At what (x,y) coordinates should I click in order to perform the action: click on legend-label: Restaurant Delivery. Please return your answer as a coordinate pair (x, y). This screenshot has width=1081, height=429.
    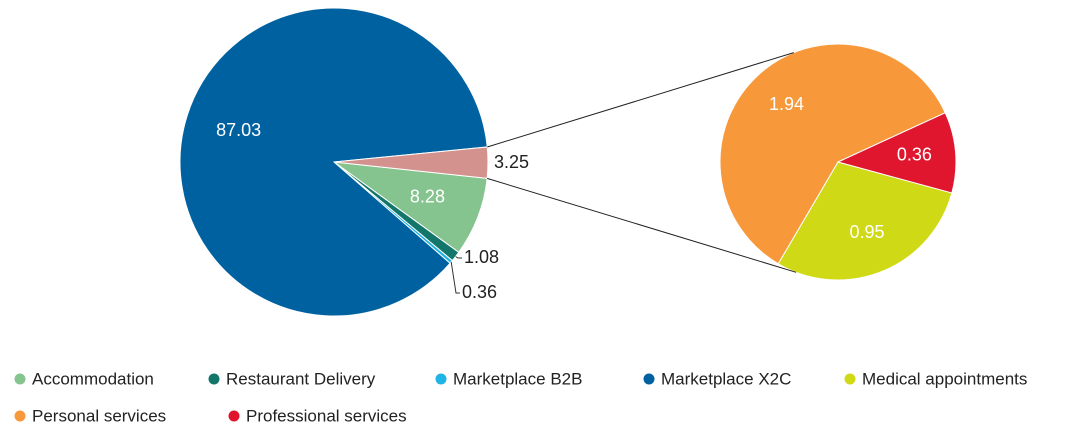
    Looking at the image, I should click on (301, 378).